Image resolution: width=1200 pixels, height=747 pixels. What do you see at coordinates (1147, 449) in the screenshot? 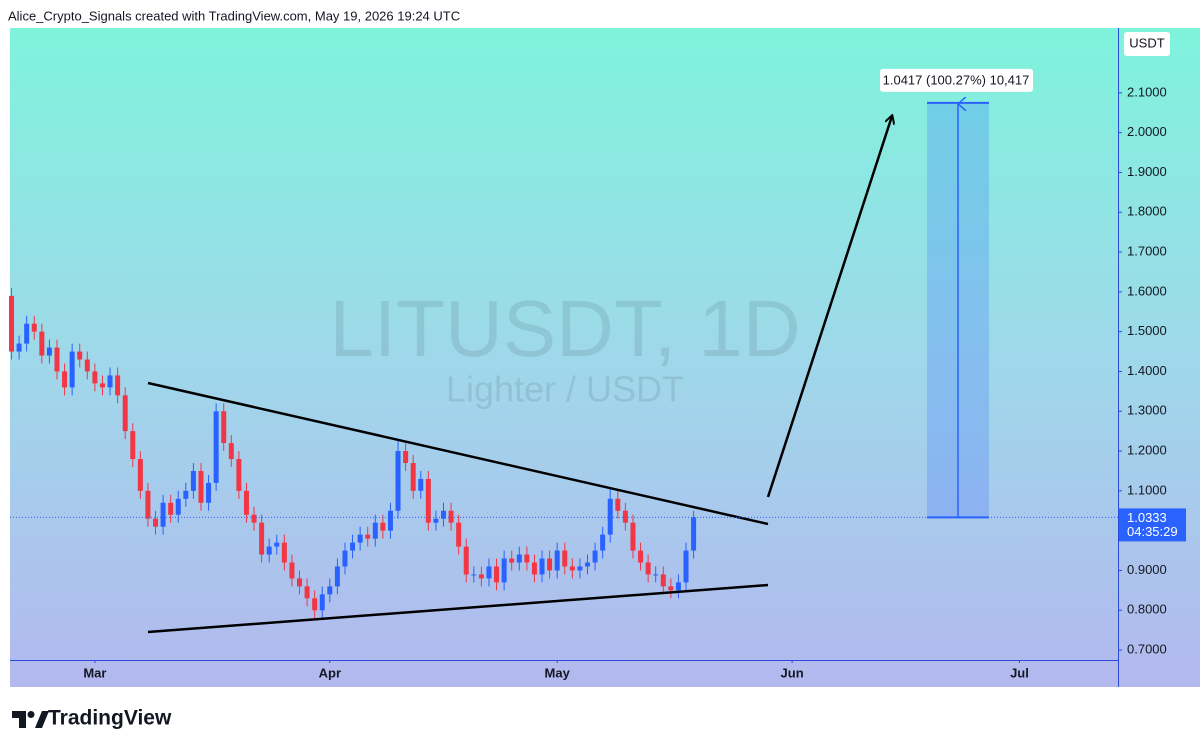
I see `y-tick-label: 1.2000` at bounding box center [1147, 449].